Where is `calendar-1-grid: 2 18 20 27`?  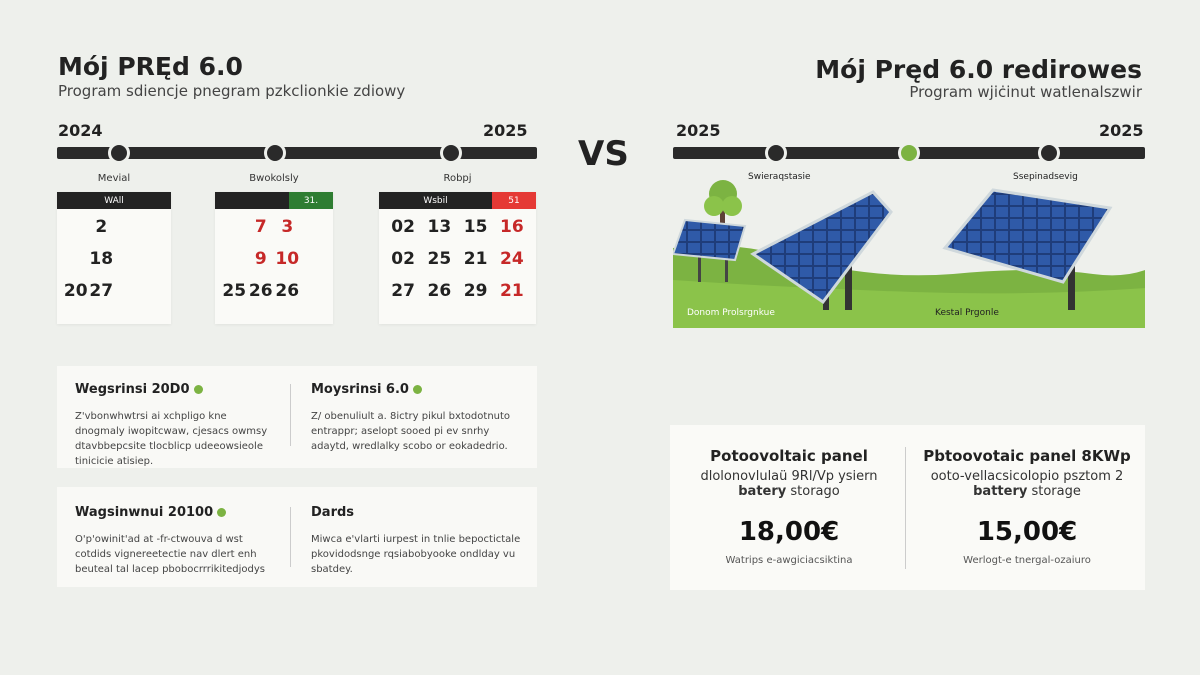
calendar-1-grid: 2 18 20 27 is located at coordinates (114, 256).